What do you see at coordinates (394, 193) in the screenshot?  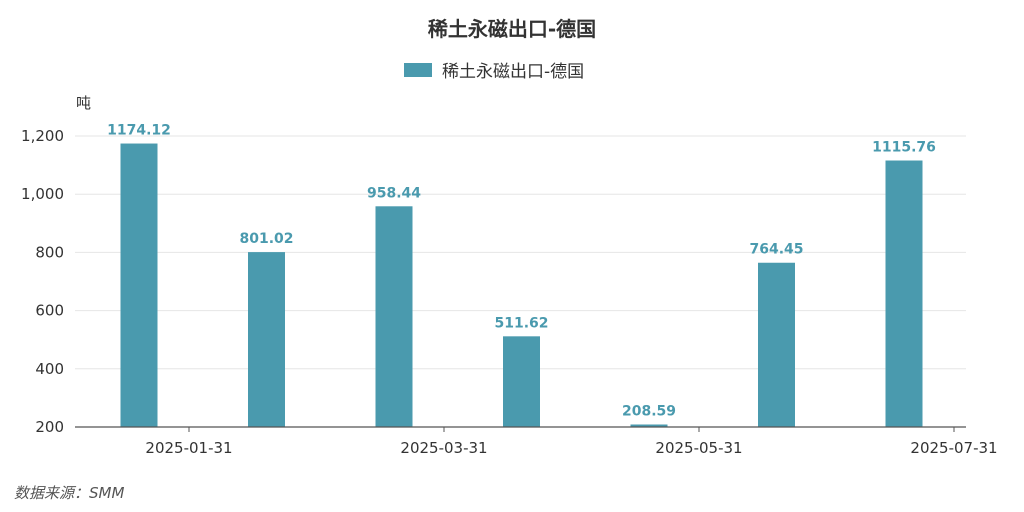 I see `data-label: 958.44` at bounding box center [394, 193].